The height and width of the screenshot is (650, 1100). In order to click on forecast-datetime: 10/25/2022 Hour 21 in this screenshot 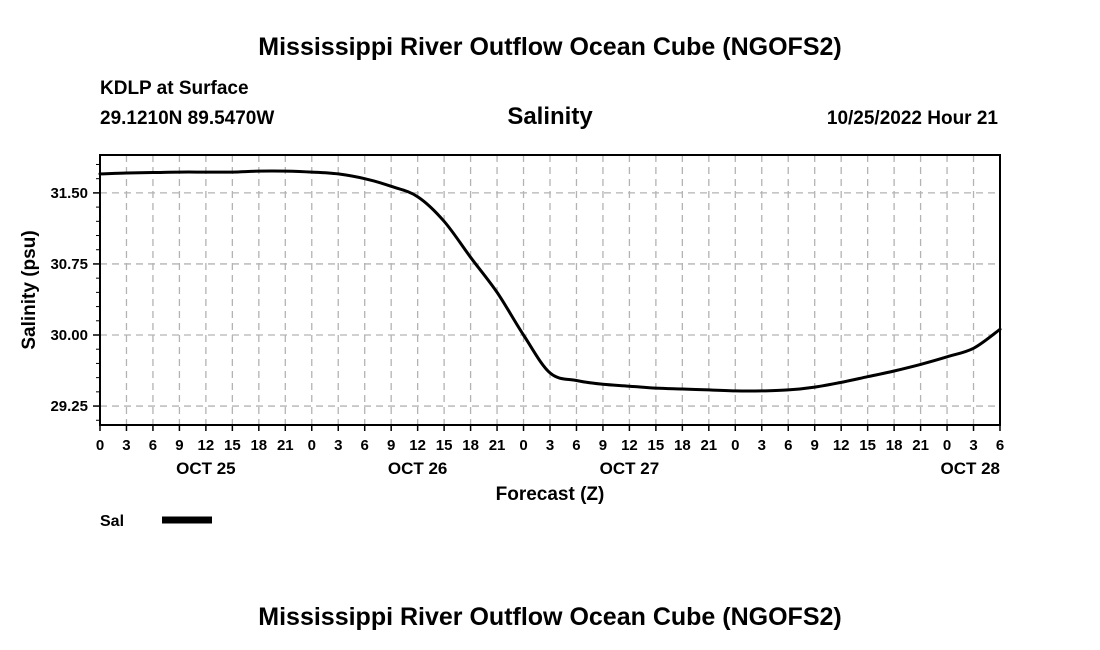, I will do `click(913, 118)`.